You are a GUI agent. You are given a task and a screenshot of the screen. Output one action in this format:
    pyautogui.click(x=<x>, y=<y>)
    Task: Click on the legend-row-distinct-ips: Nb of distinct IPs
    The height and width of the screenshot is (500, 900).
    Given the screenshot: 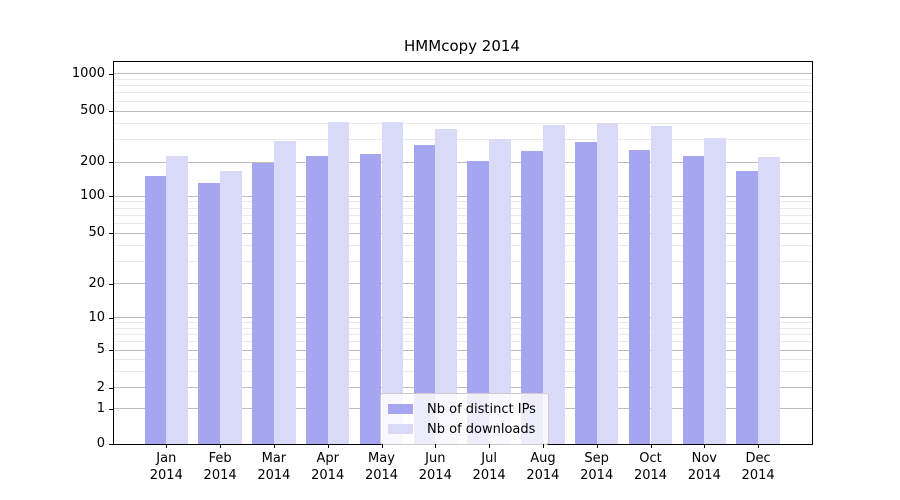 What is the action you would take?
    pyautogui.click(x=462, y=409)
    